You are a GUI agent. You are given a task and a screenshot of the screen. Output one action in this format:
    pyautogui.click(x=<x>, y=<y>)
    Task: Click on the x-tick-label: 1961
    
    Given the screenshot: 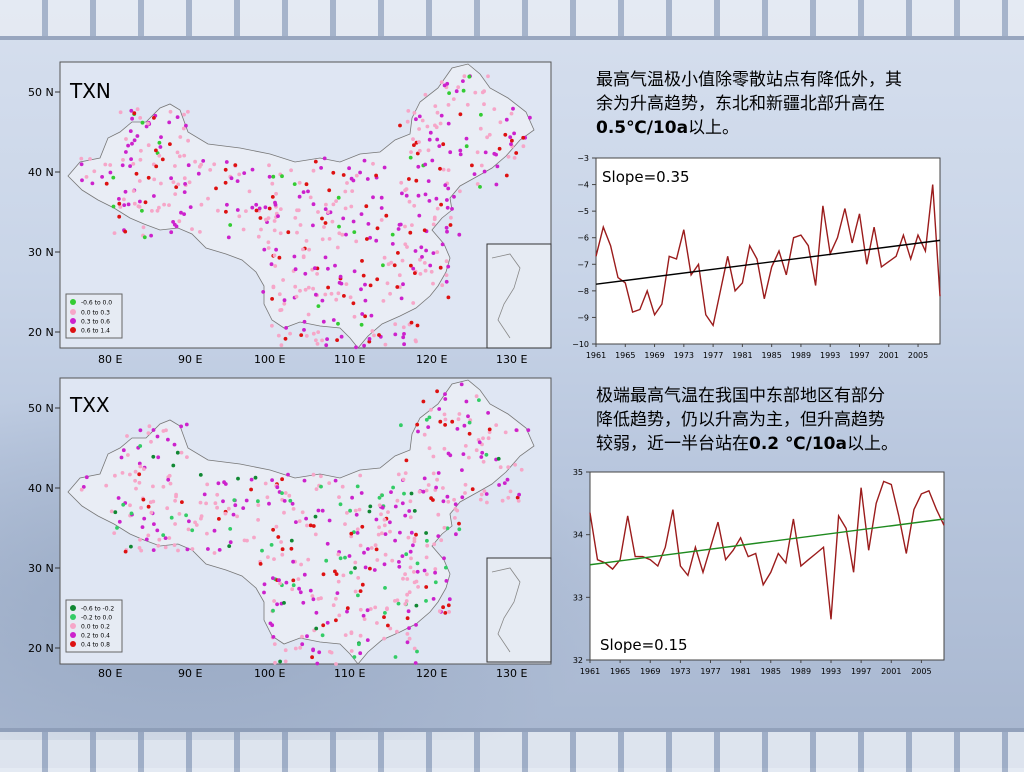 What is the action you would take?
    pyautogui.click(x=596, y=355)
    